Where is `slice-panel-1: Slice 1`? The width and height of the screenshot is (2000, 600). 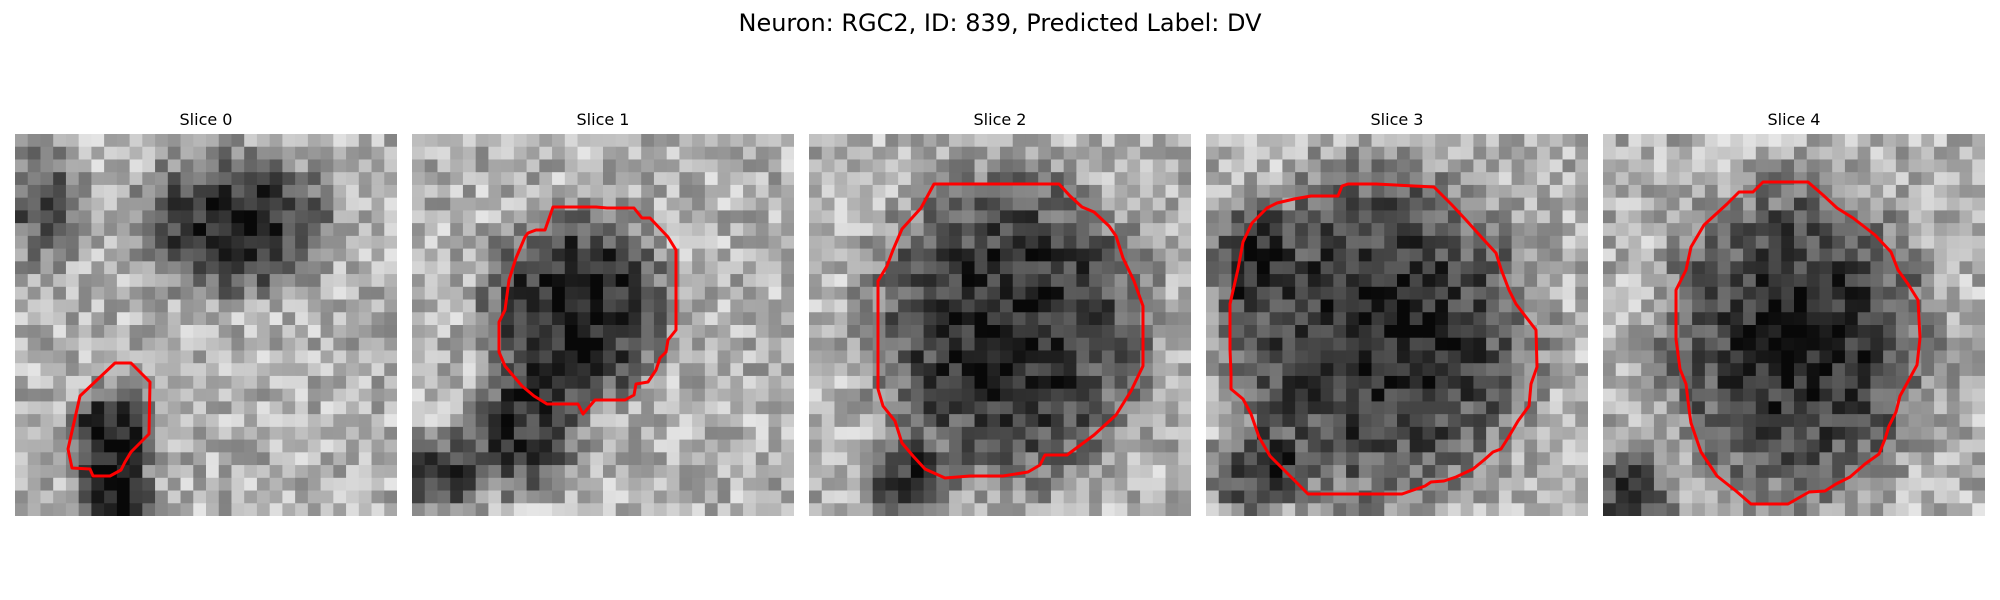
slice-panel-1: Slice 1 is located at coordinates (603, 312).